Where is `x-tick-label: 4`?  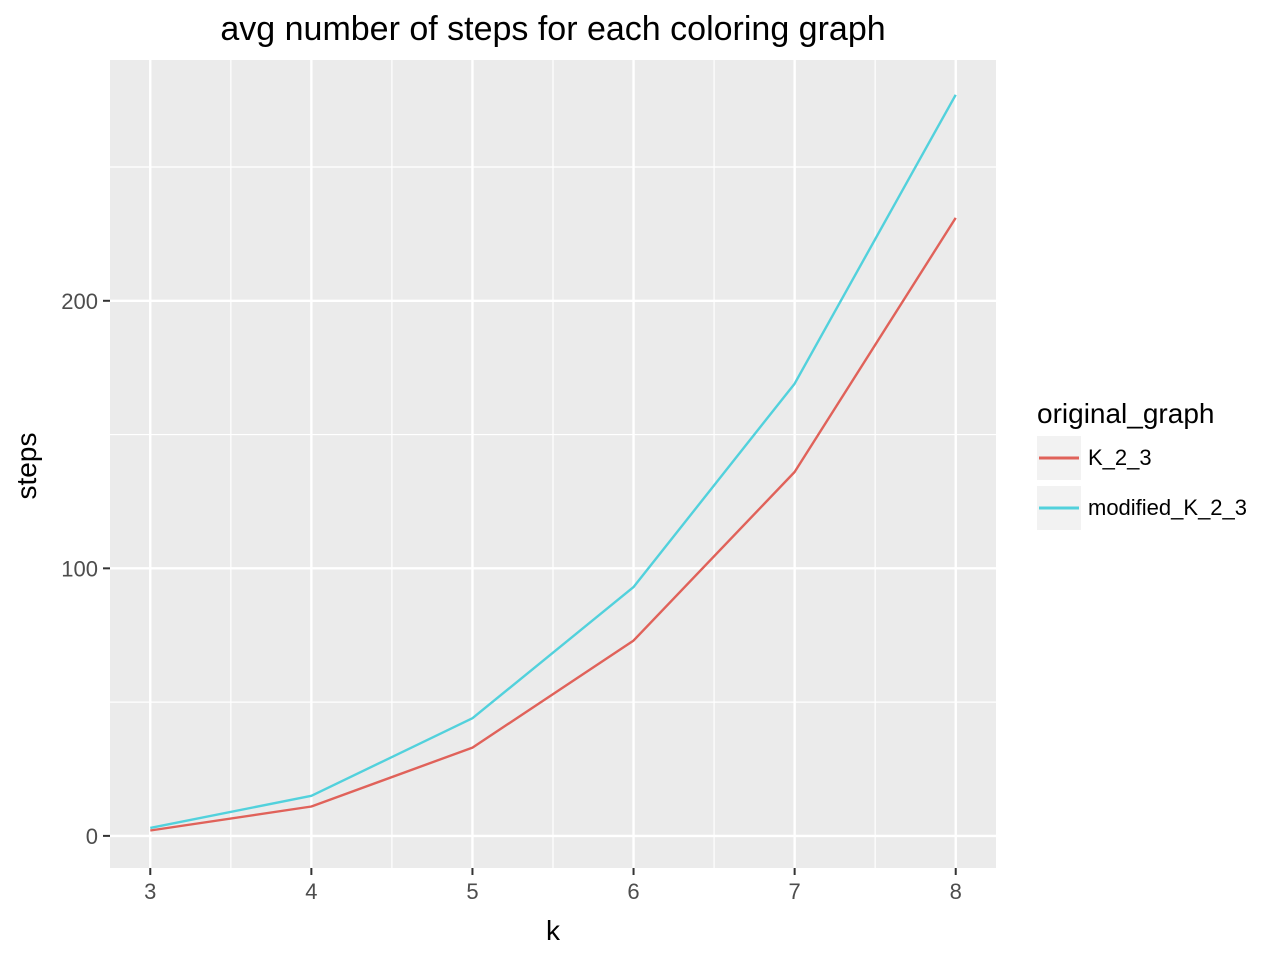
x-tick-label: 4 is located at coordinates (311, 891).